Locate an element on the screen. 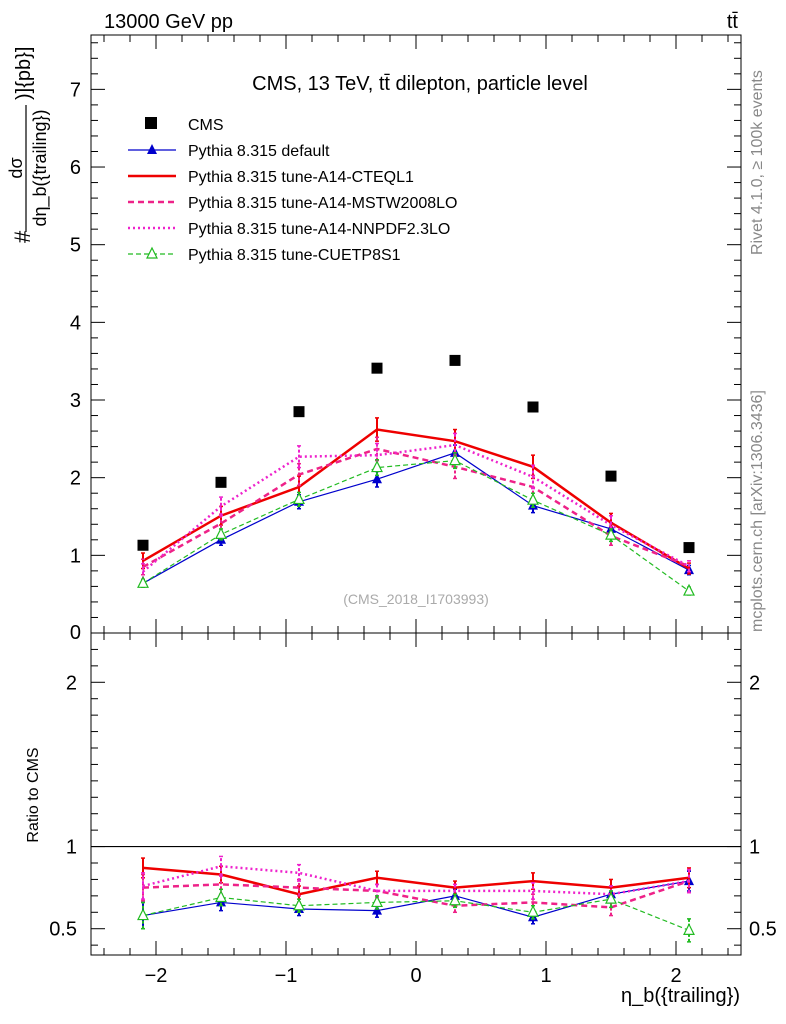  rivet-label: Rivet 4.1.0, ≥ 100k events is located at coordinates (757, 162).